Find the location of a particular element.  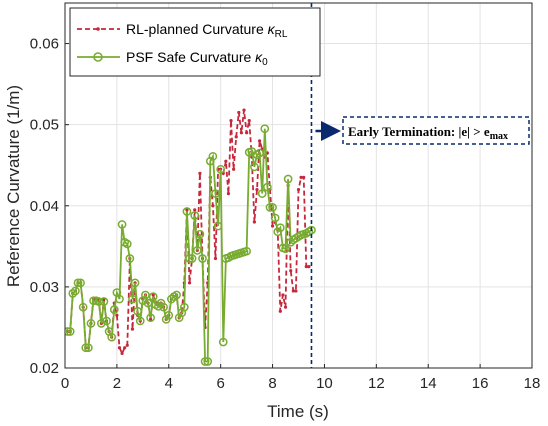

legend-rl-marker is located at coordinates (98, 29).